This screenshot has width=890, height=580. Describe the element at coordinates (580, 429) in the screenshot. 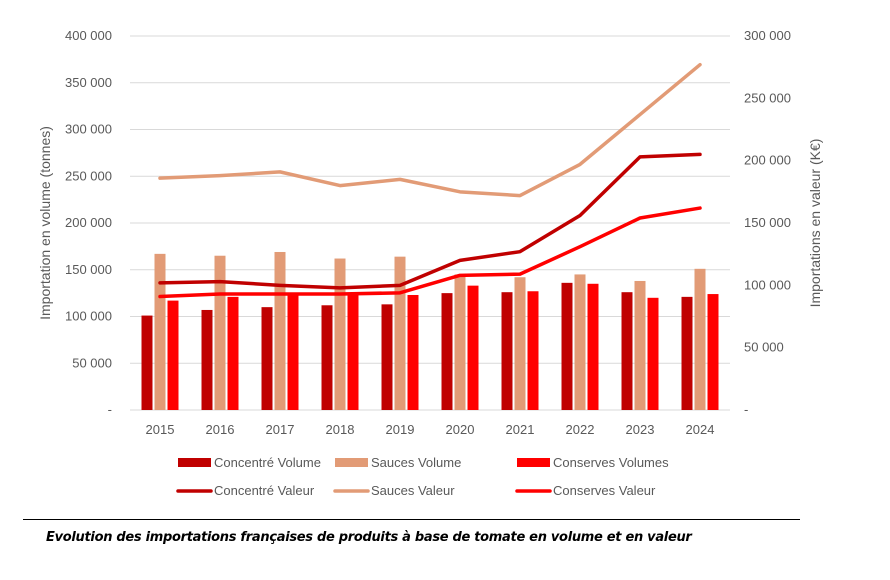

I see `x-tick-label: 2022` at that location.